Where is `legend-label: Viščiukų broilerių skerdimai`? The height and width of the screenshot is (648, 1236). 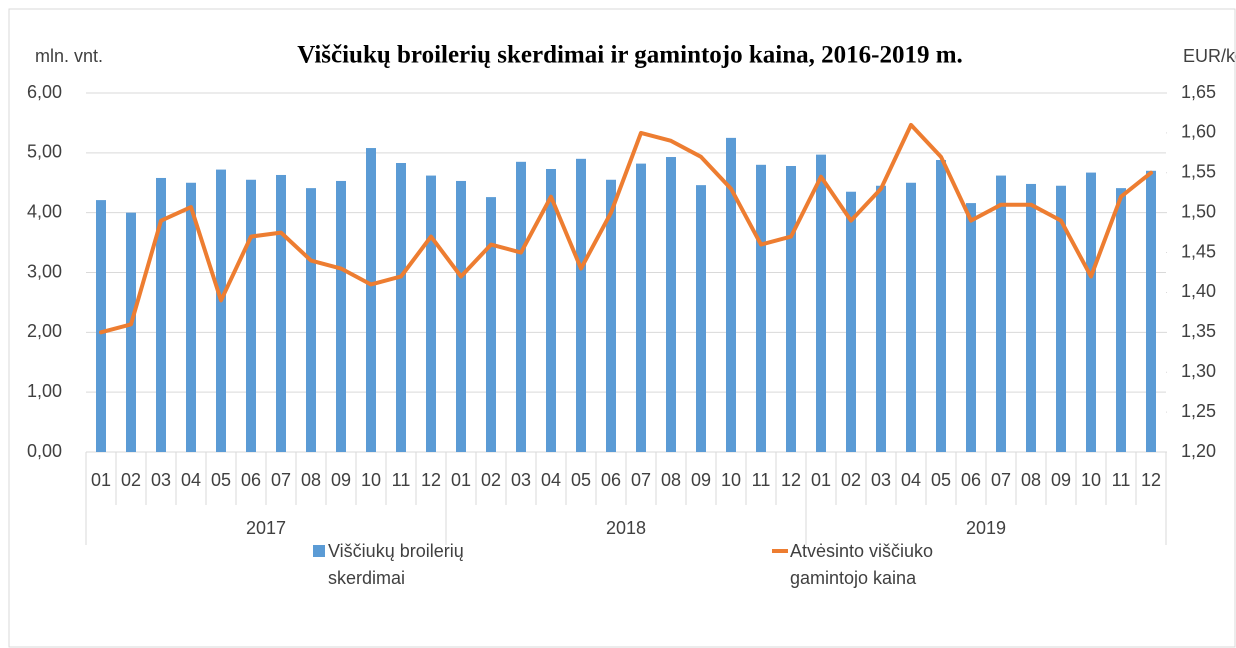
legend-label: Viščiukų broilerių skerdimai is located at coordinates (396, 564).